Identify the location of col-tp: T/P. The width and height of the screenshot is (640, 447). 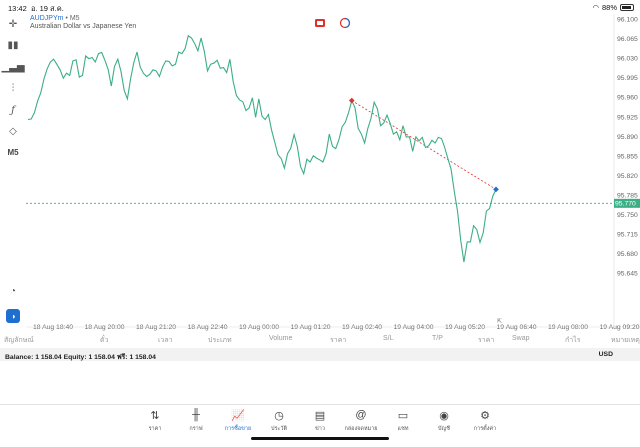
(437, 338).